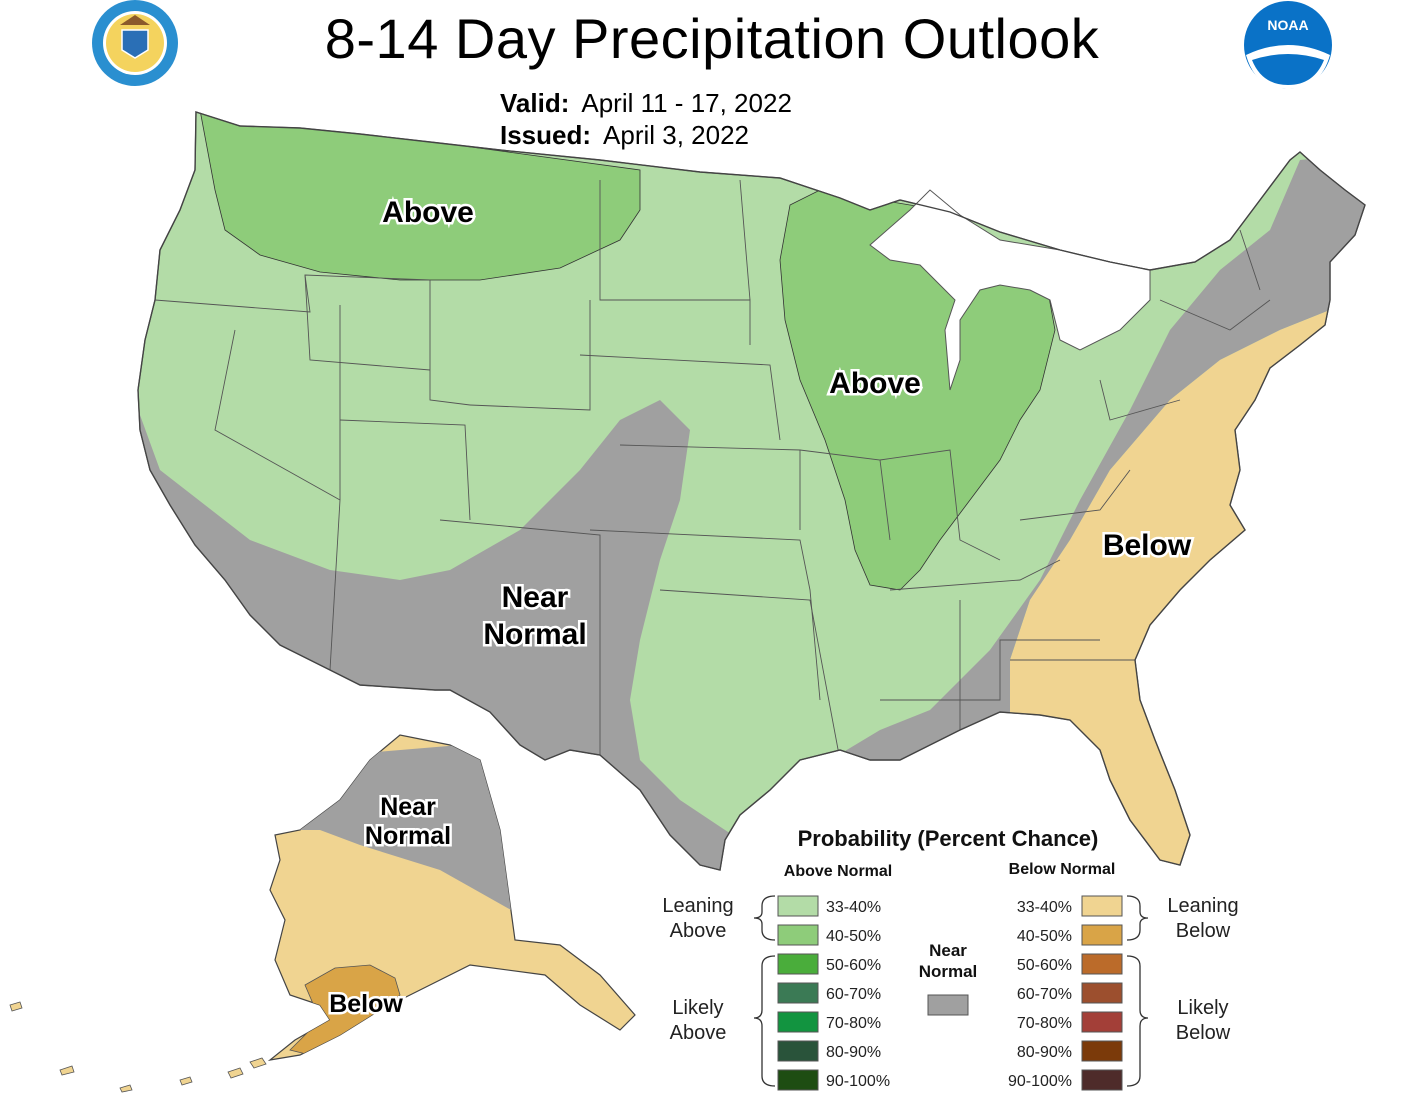  I want to click on legend-below-range: 50-60%, so click(1044, 965).